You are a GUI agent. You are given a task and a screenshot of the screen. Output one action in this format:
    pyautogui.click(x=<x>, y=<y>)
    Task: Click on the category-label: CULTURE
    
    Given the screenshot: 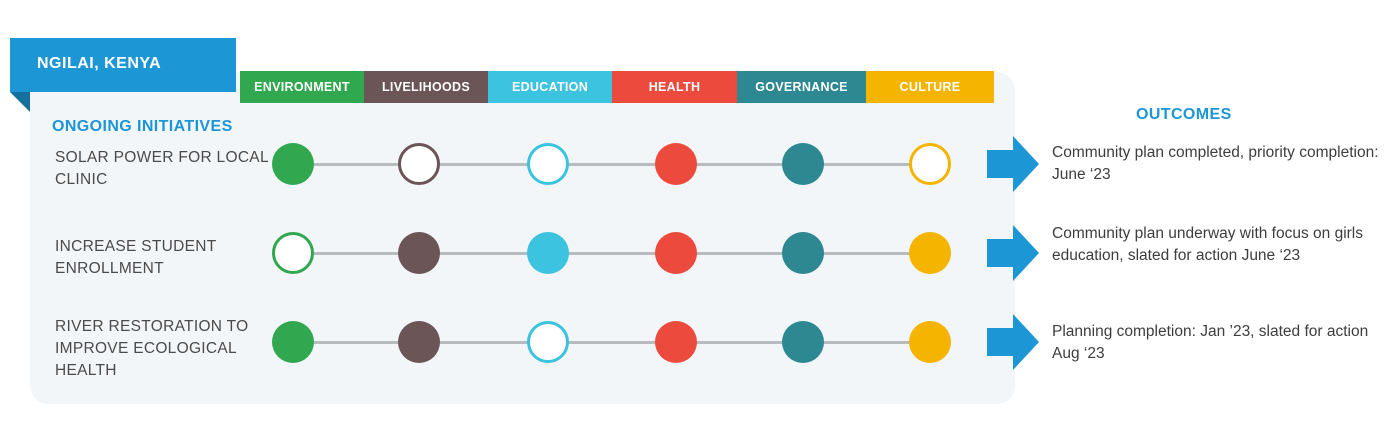 What is the action you would take?
    pyautogui.click(x=930, y=87)
    